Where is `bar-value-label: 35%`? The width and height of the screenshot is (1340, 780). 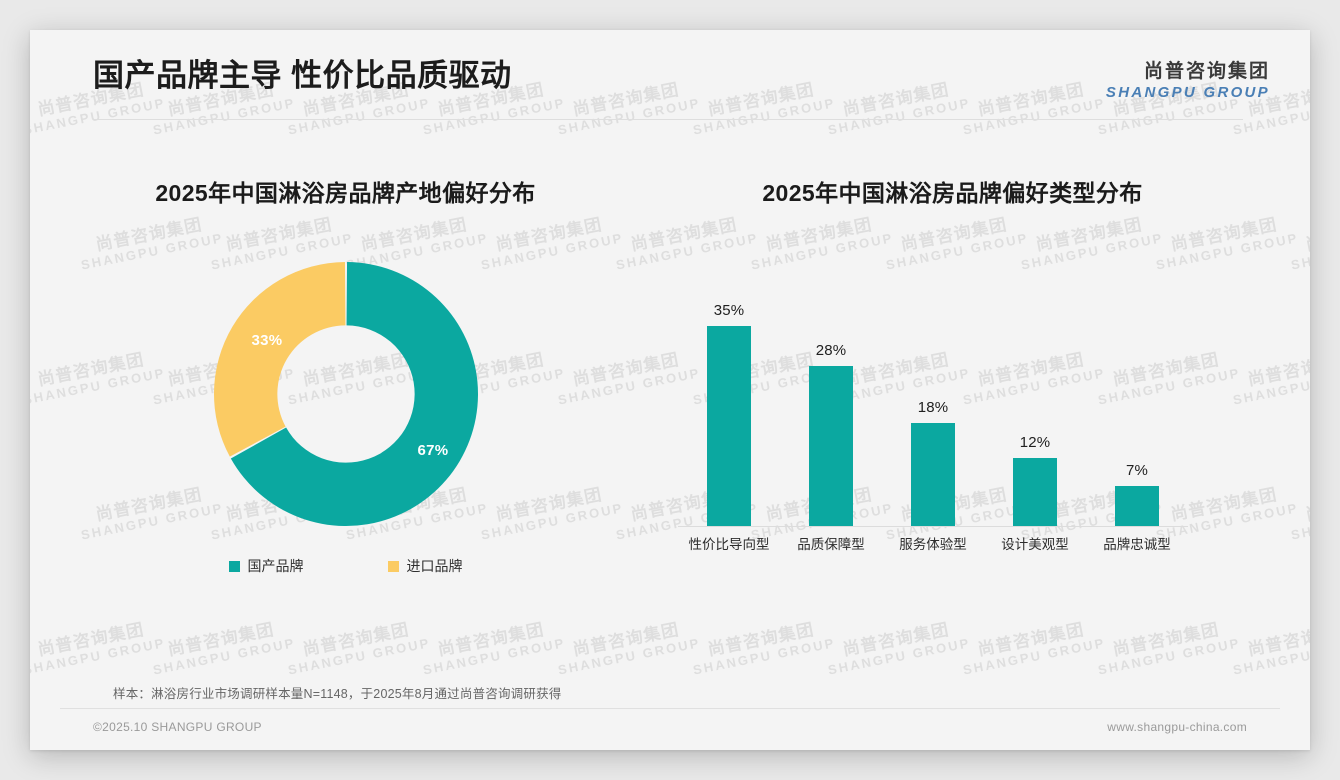 bar-value-label: 35% is located at coordinates (729, 310).